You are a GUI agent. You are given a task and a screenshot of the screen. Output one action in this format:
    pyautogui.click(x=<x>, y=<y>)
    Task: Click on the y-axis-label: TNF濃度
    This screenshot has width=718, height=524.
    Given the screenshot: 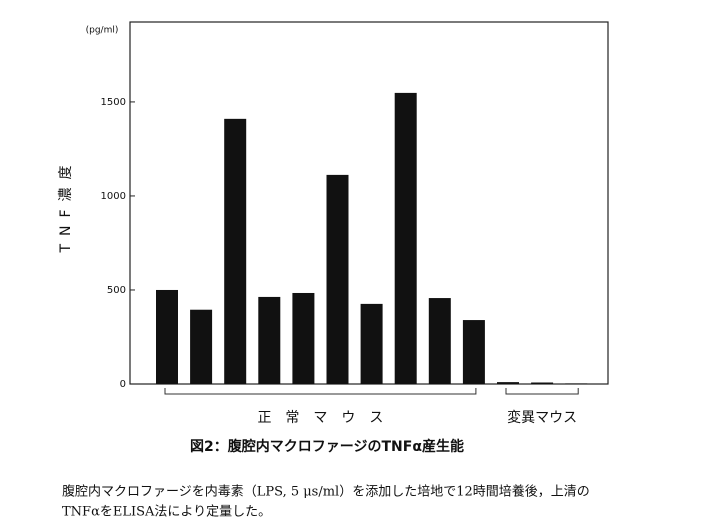 What is the action you would take?
    pyautogui.click(x=66, y=205)
    